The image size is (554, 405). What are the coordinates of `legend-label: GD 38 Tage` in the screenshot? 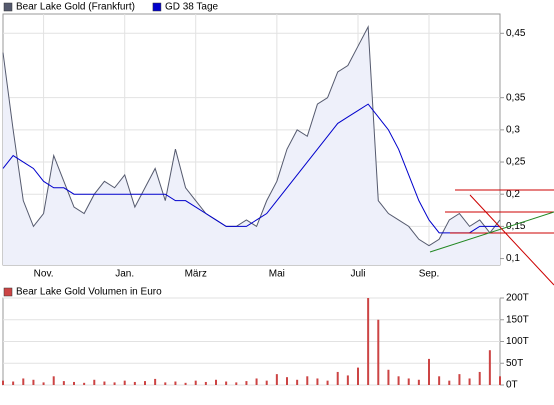 It's located at (192, 7).